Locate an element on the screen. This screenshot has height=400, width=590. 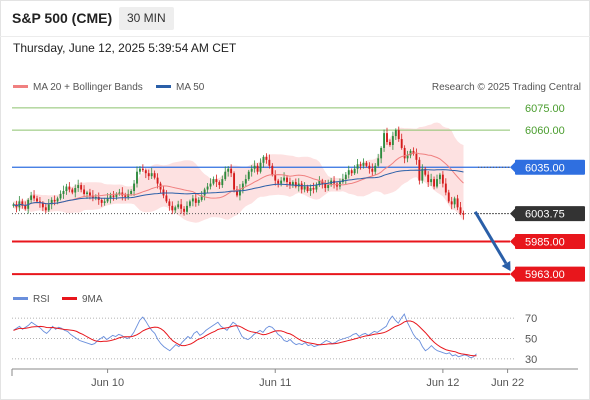
instrument-title: S&P 500 (CME) is located at coordinates (62, 18).